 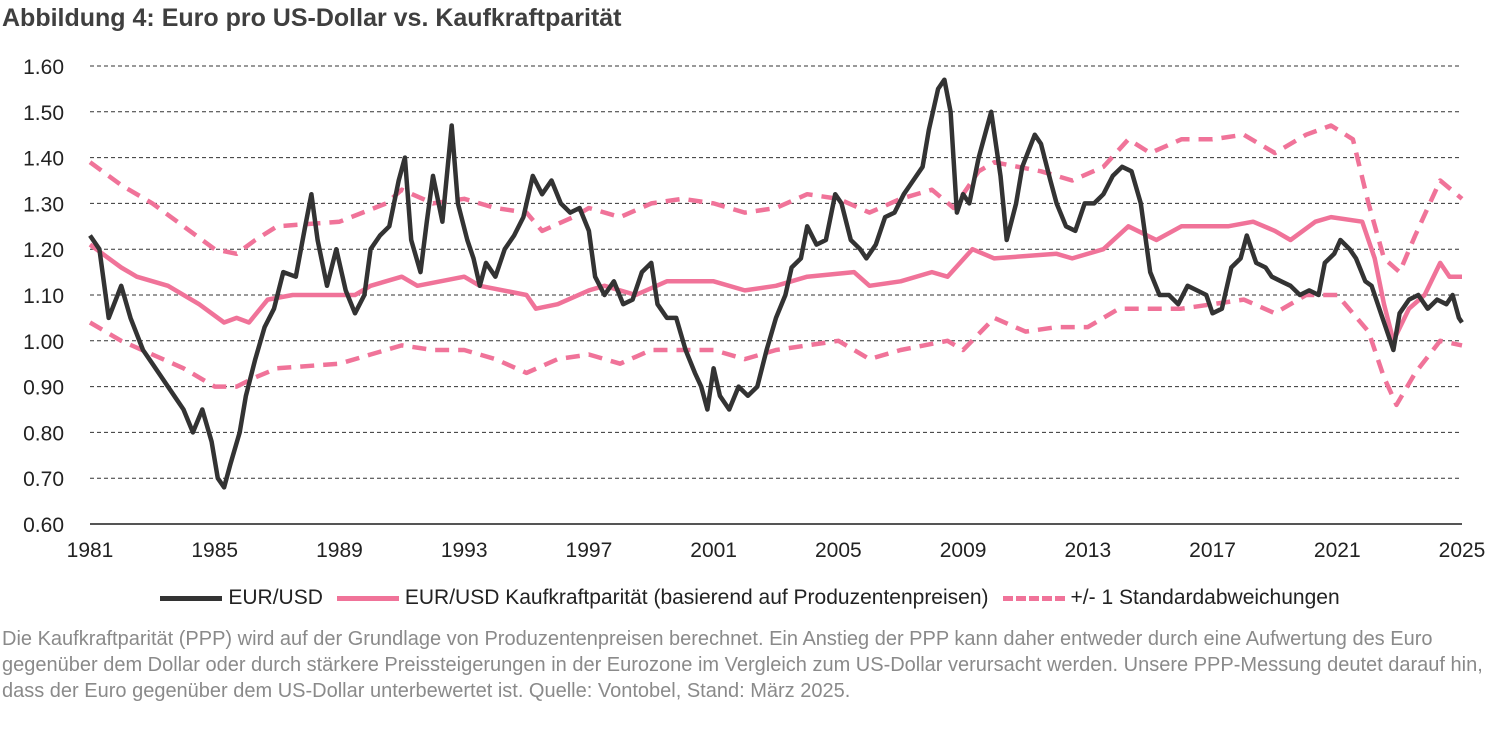 I want to click on x-tick-label: 1985, so click(x=214, y=550).